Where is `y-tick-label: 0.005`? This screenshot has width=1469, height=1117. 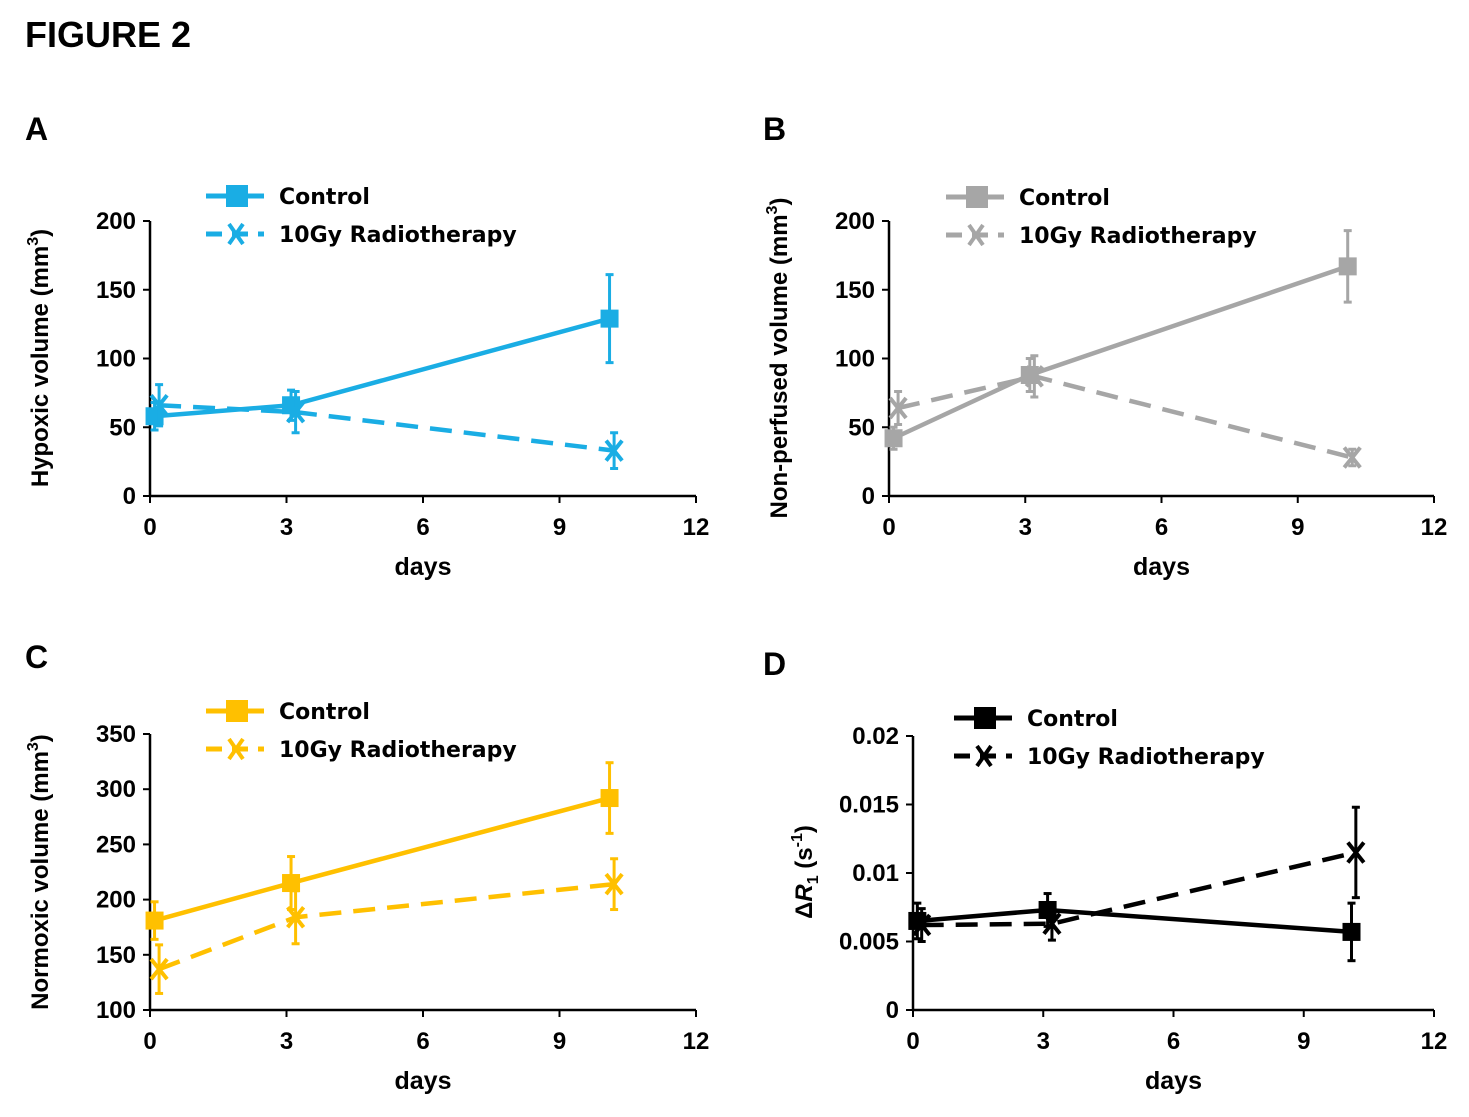 y-tick-label: 0.005 is located at coordinates (869, 942).